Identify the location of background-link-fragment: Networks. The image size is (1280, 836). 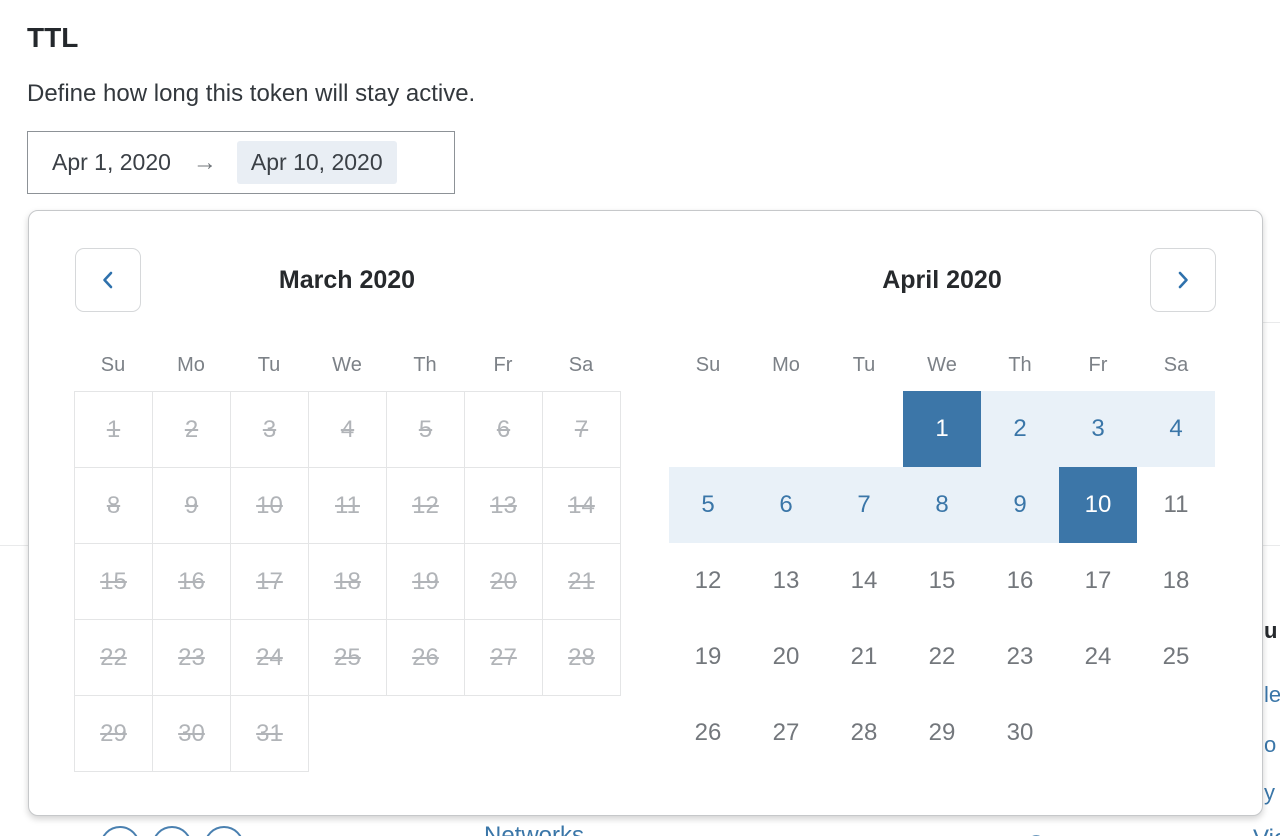
(534, 829).